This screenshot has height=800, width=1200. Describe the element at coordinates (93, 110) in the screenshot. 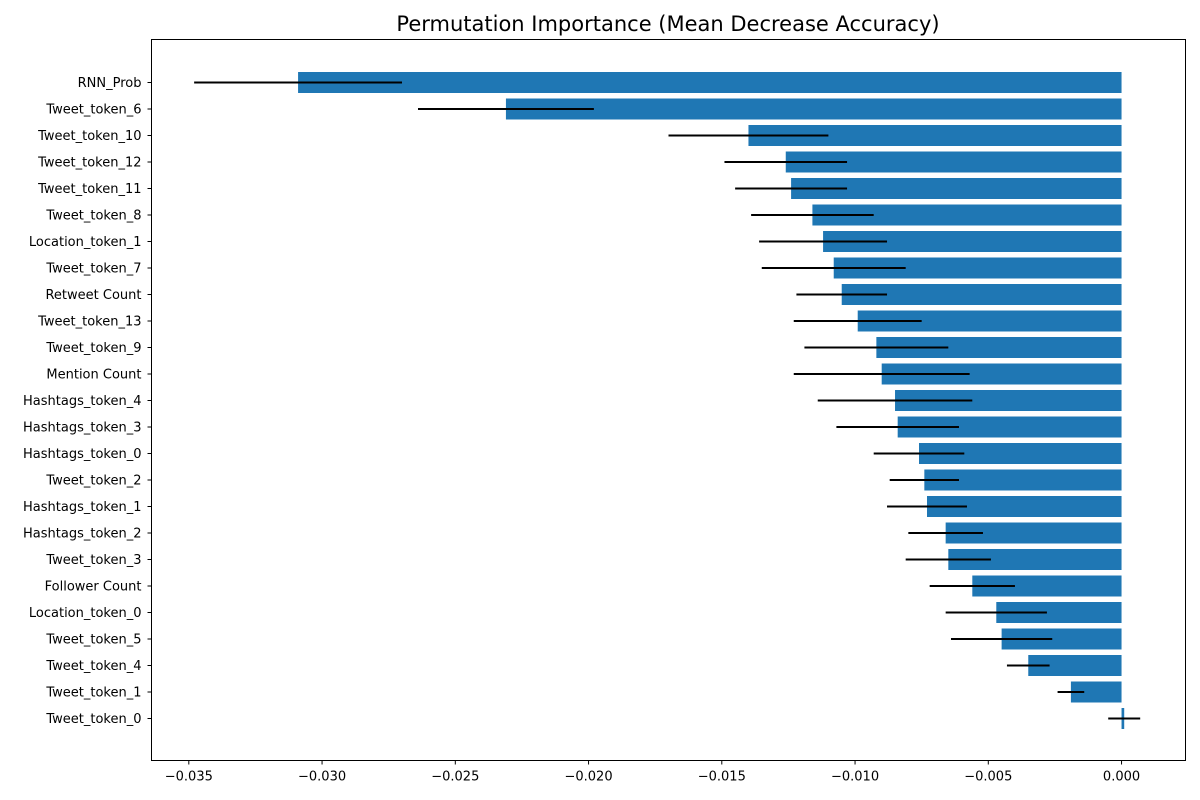

I see `y-tick-label-tweet-token-6: Tweet_token_6` at that location.